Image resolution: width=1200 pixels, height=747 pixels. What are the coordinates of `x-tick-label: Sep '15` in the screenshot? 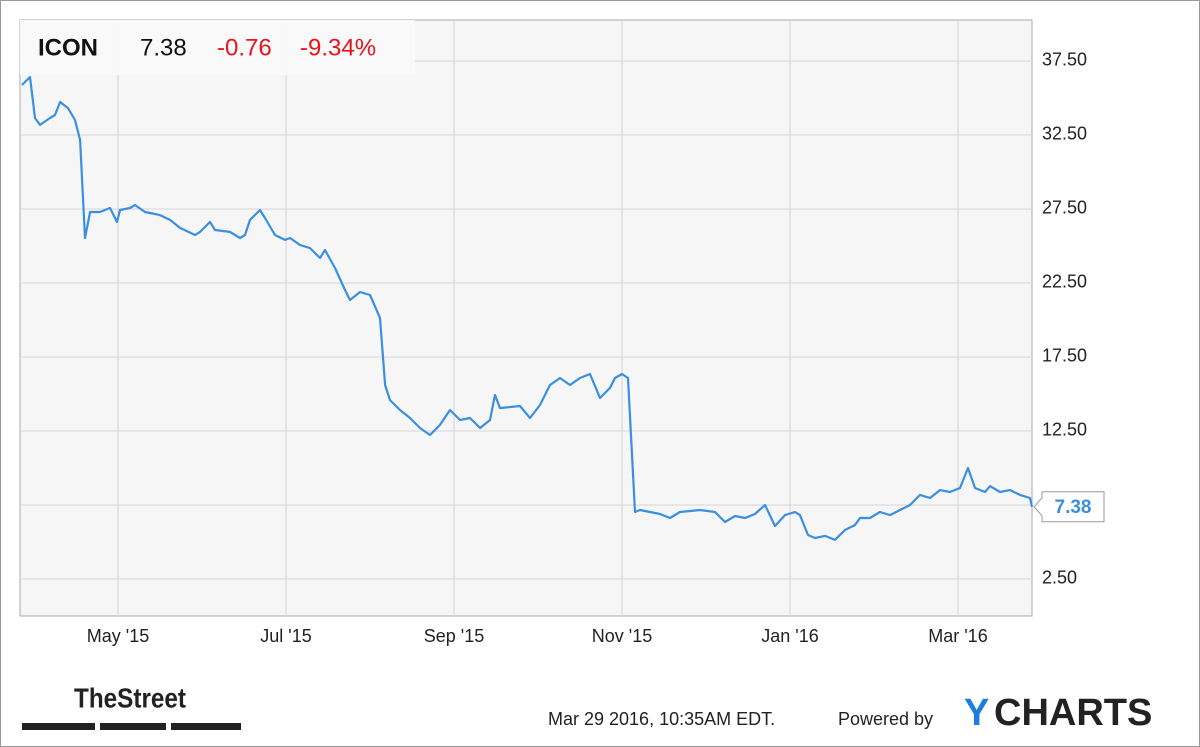 It's located at (454, 636).